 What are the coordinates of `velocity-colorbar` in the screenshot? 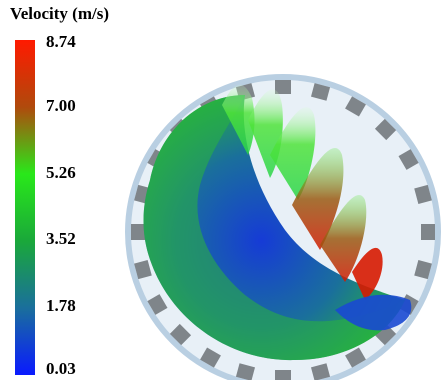 It's located at (25, 207).